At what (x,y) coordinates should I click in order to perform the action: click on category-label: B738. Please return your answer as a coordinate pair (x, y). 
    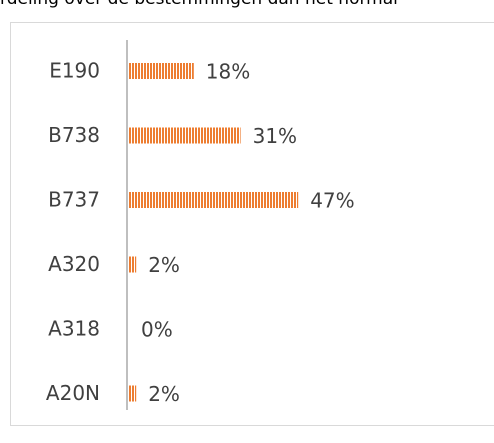
    Looking at the image, I should click on (74, 135).